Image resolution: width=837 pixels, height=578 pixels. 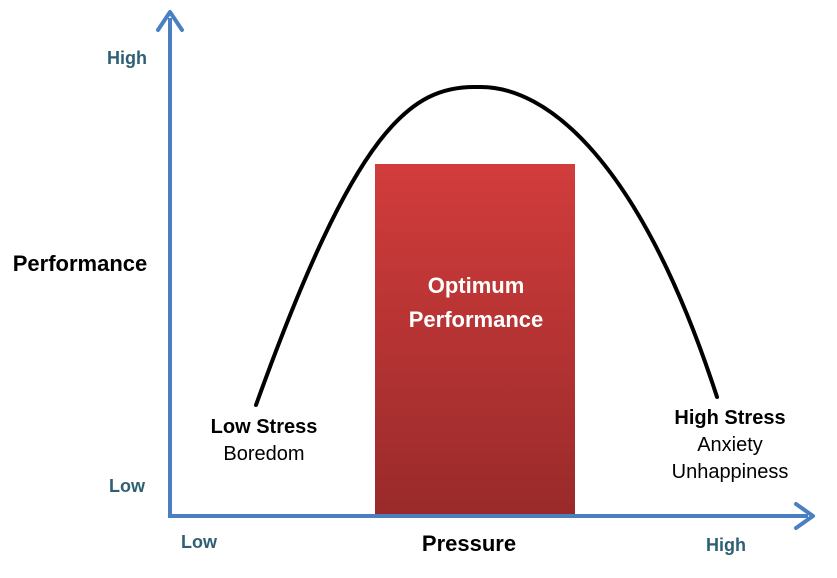 I want to click on x-axis-arrowhead, so click(x=804, y=516).